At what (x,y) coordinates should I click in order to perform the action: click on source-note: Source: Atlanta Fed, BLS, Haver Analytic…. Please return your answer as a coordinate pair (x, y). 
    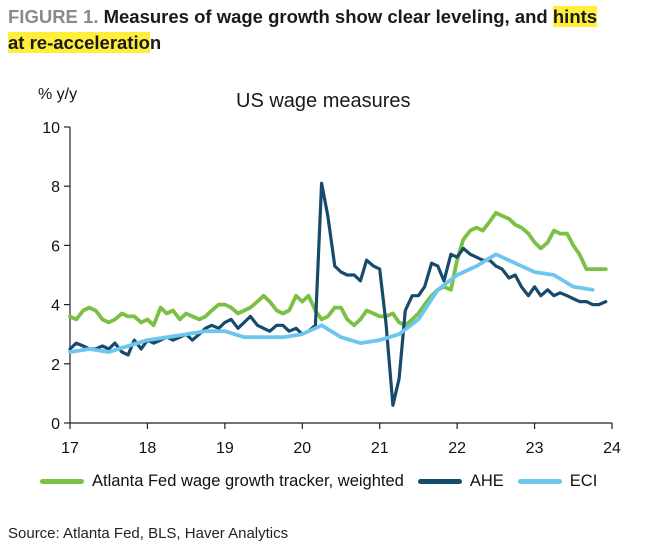
    Looking at the image, I should click on (148, 533).